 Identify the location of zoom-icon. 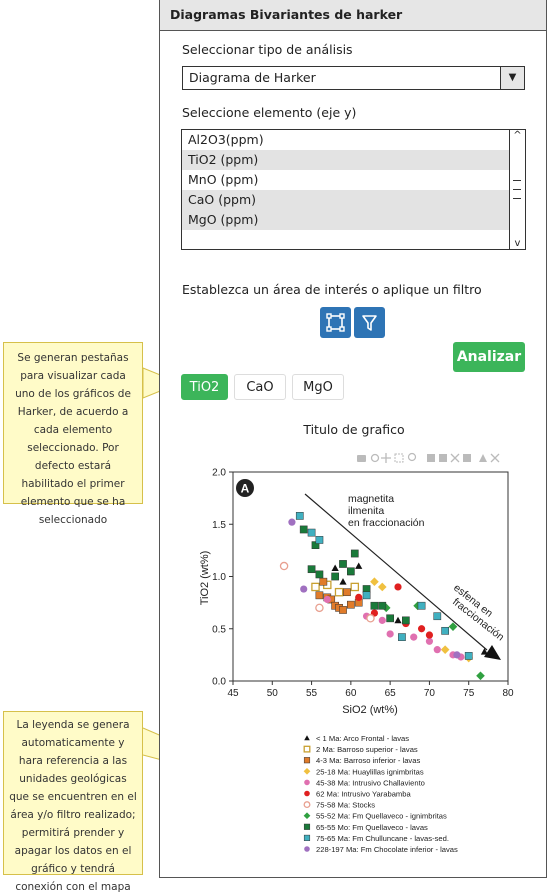
(375, 458).